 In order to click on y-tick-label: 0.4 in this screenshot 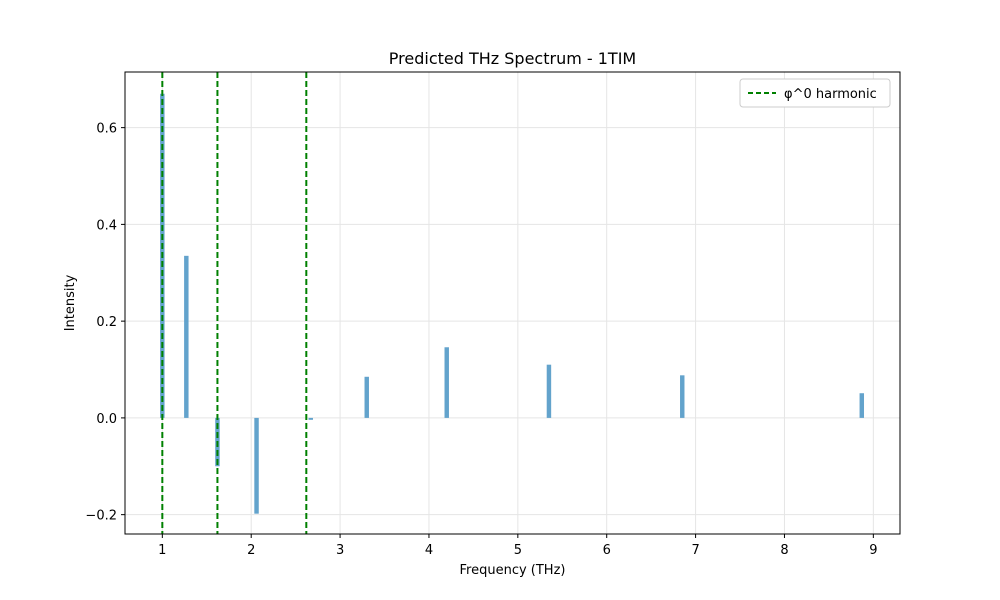, I will do `click(106, 225)`.